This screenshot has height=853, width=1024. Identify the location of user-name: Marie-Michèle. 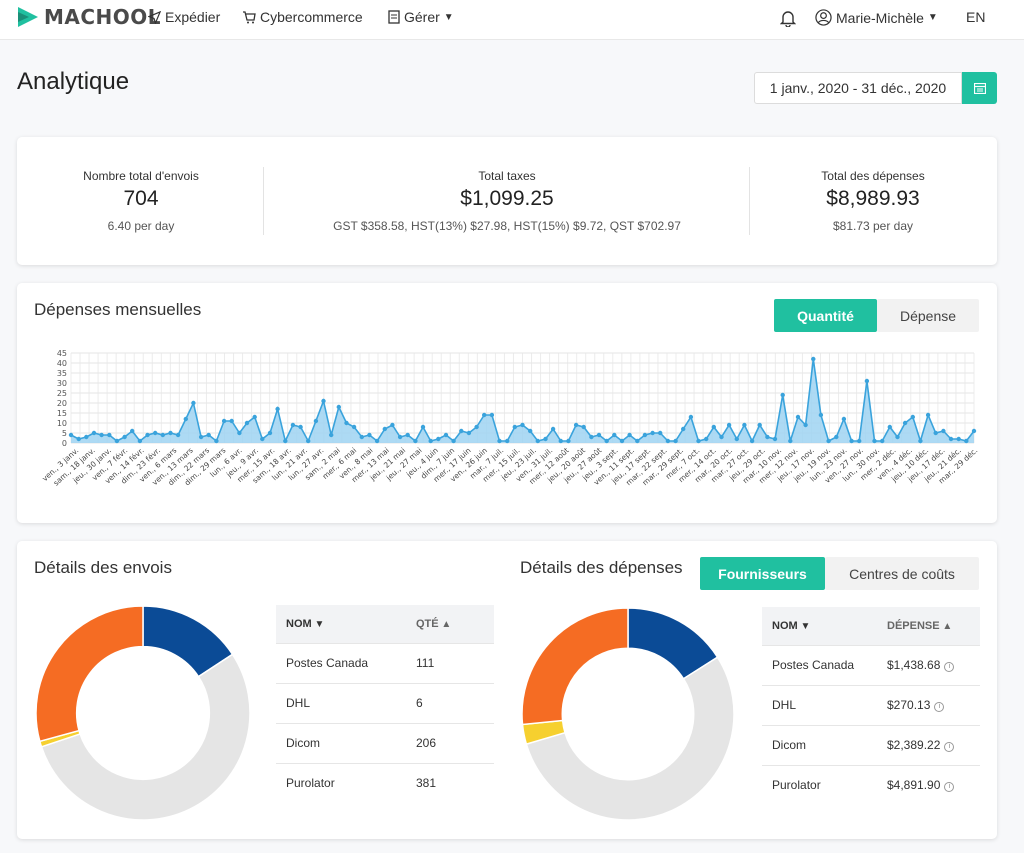
(880, 17).